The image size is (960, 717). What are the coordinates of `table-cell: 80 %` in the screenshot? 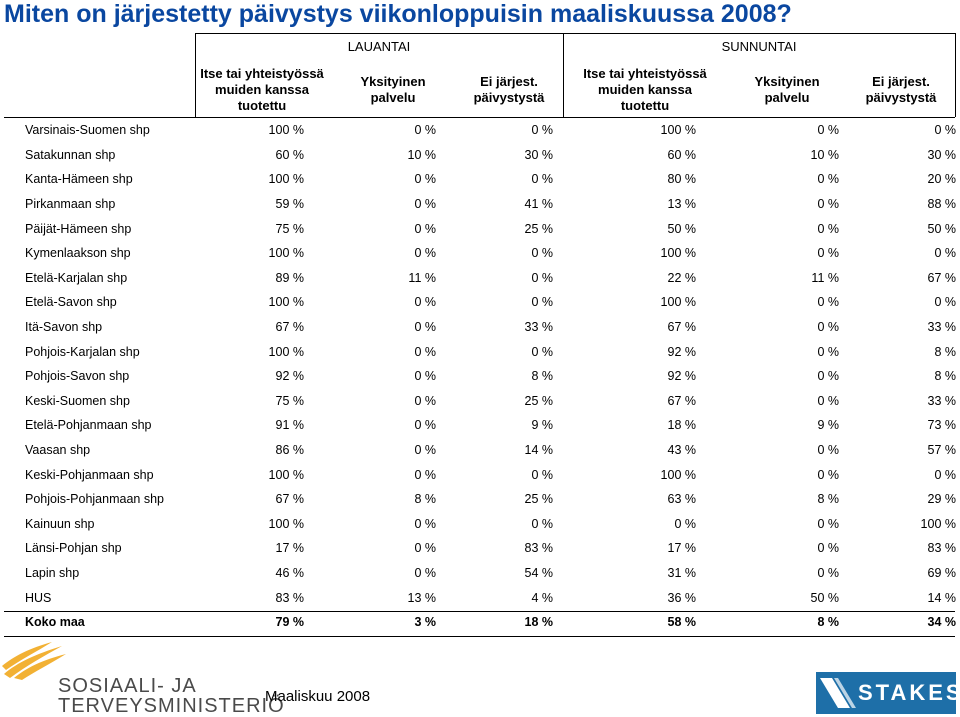 It's located at (682, 179).